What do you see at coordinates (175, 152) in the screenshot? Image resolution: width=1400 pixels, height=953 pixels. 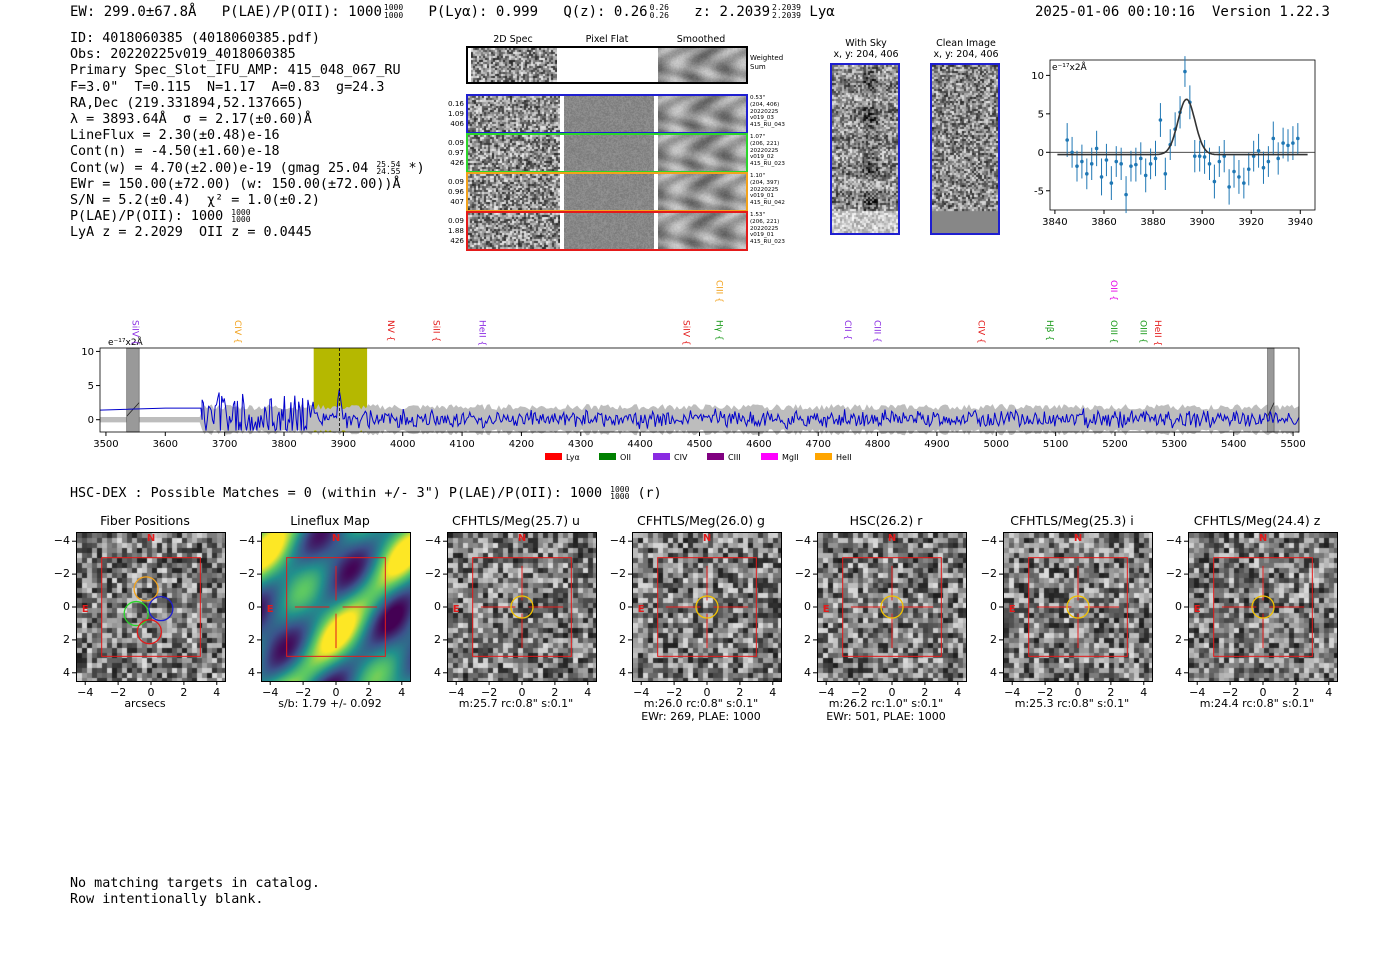 I see `info-contn: Cont(n) = -4.50(±1.60)e-18` at bounding box center [175, 152].